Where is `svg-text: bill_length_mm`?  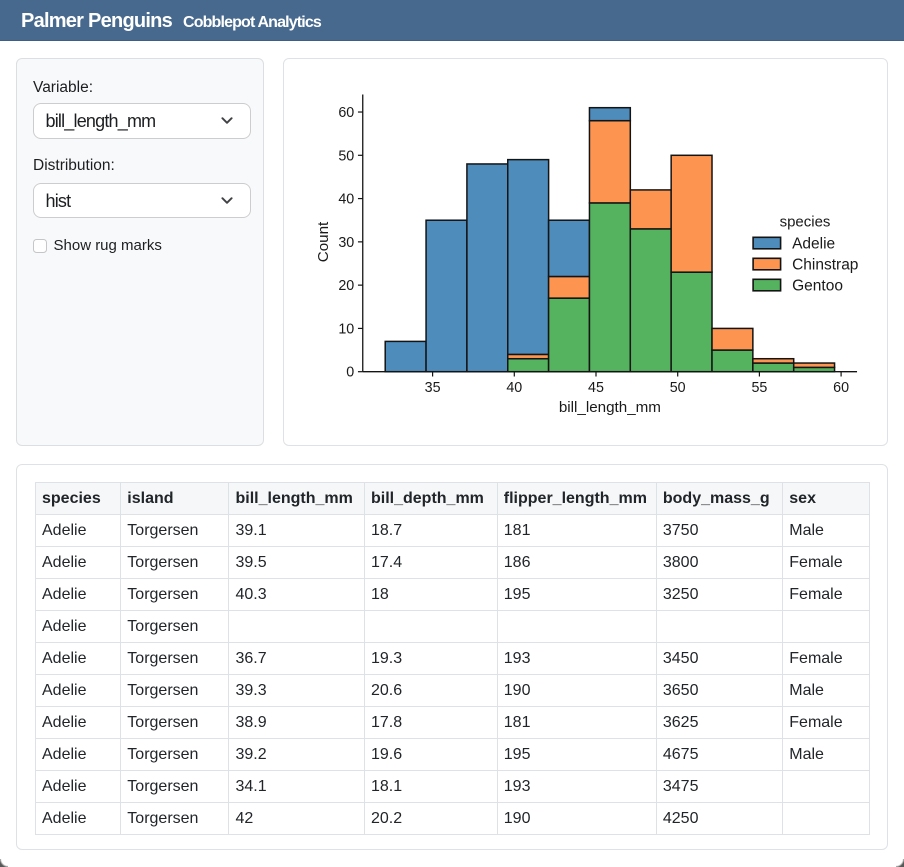
svg-text: bill_length_mm is located at coordinates (610, 407).